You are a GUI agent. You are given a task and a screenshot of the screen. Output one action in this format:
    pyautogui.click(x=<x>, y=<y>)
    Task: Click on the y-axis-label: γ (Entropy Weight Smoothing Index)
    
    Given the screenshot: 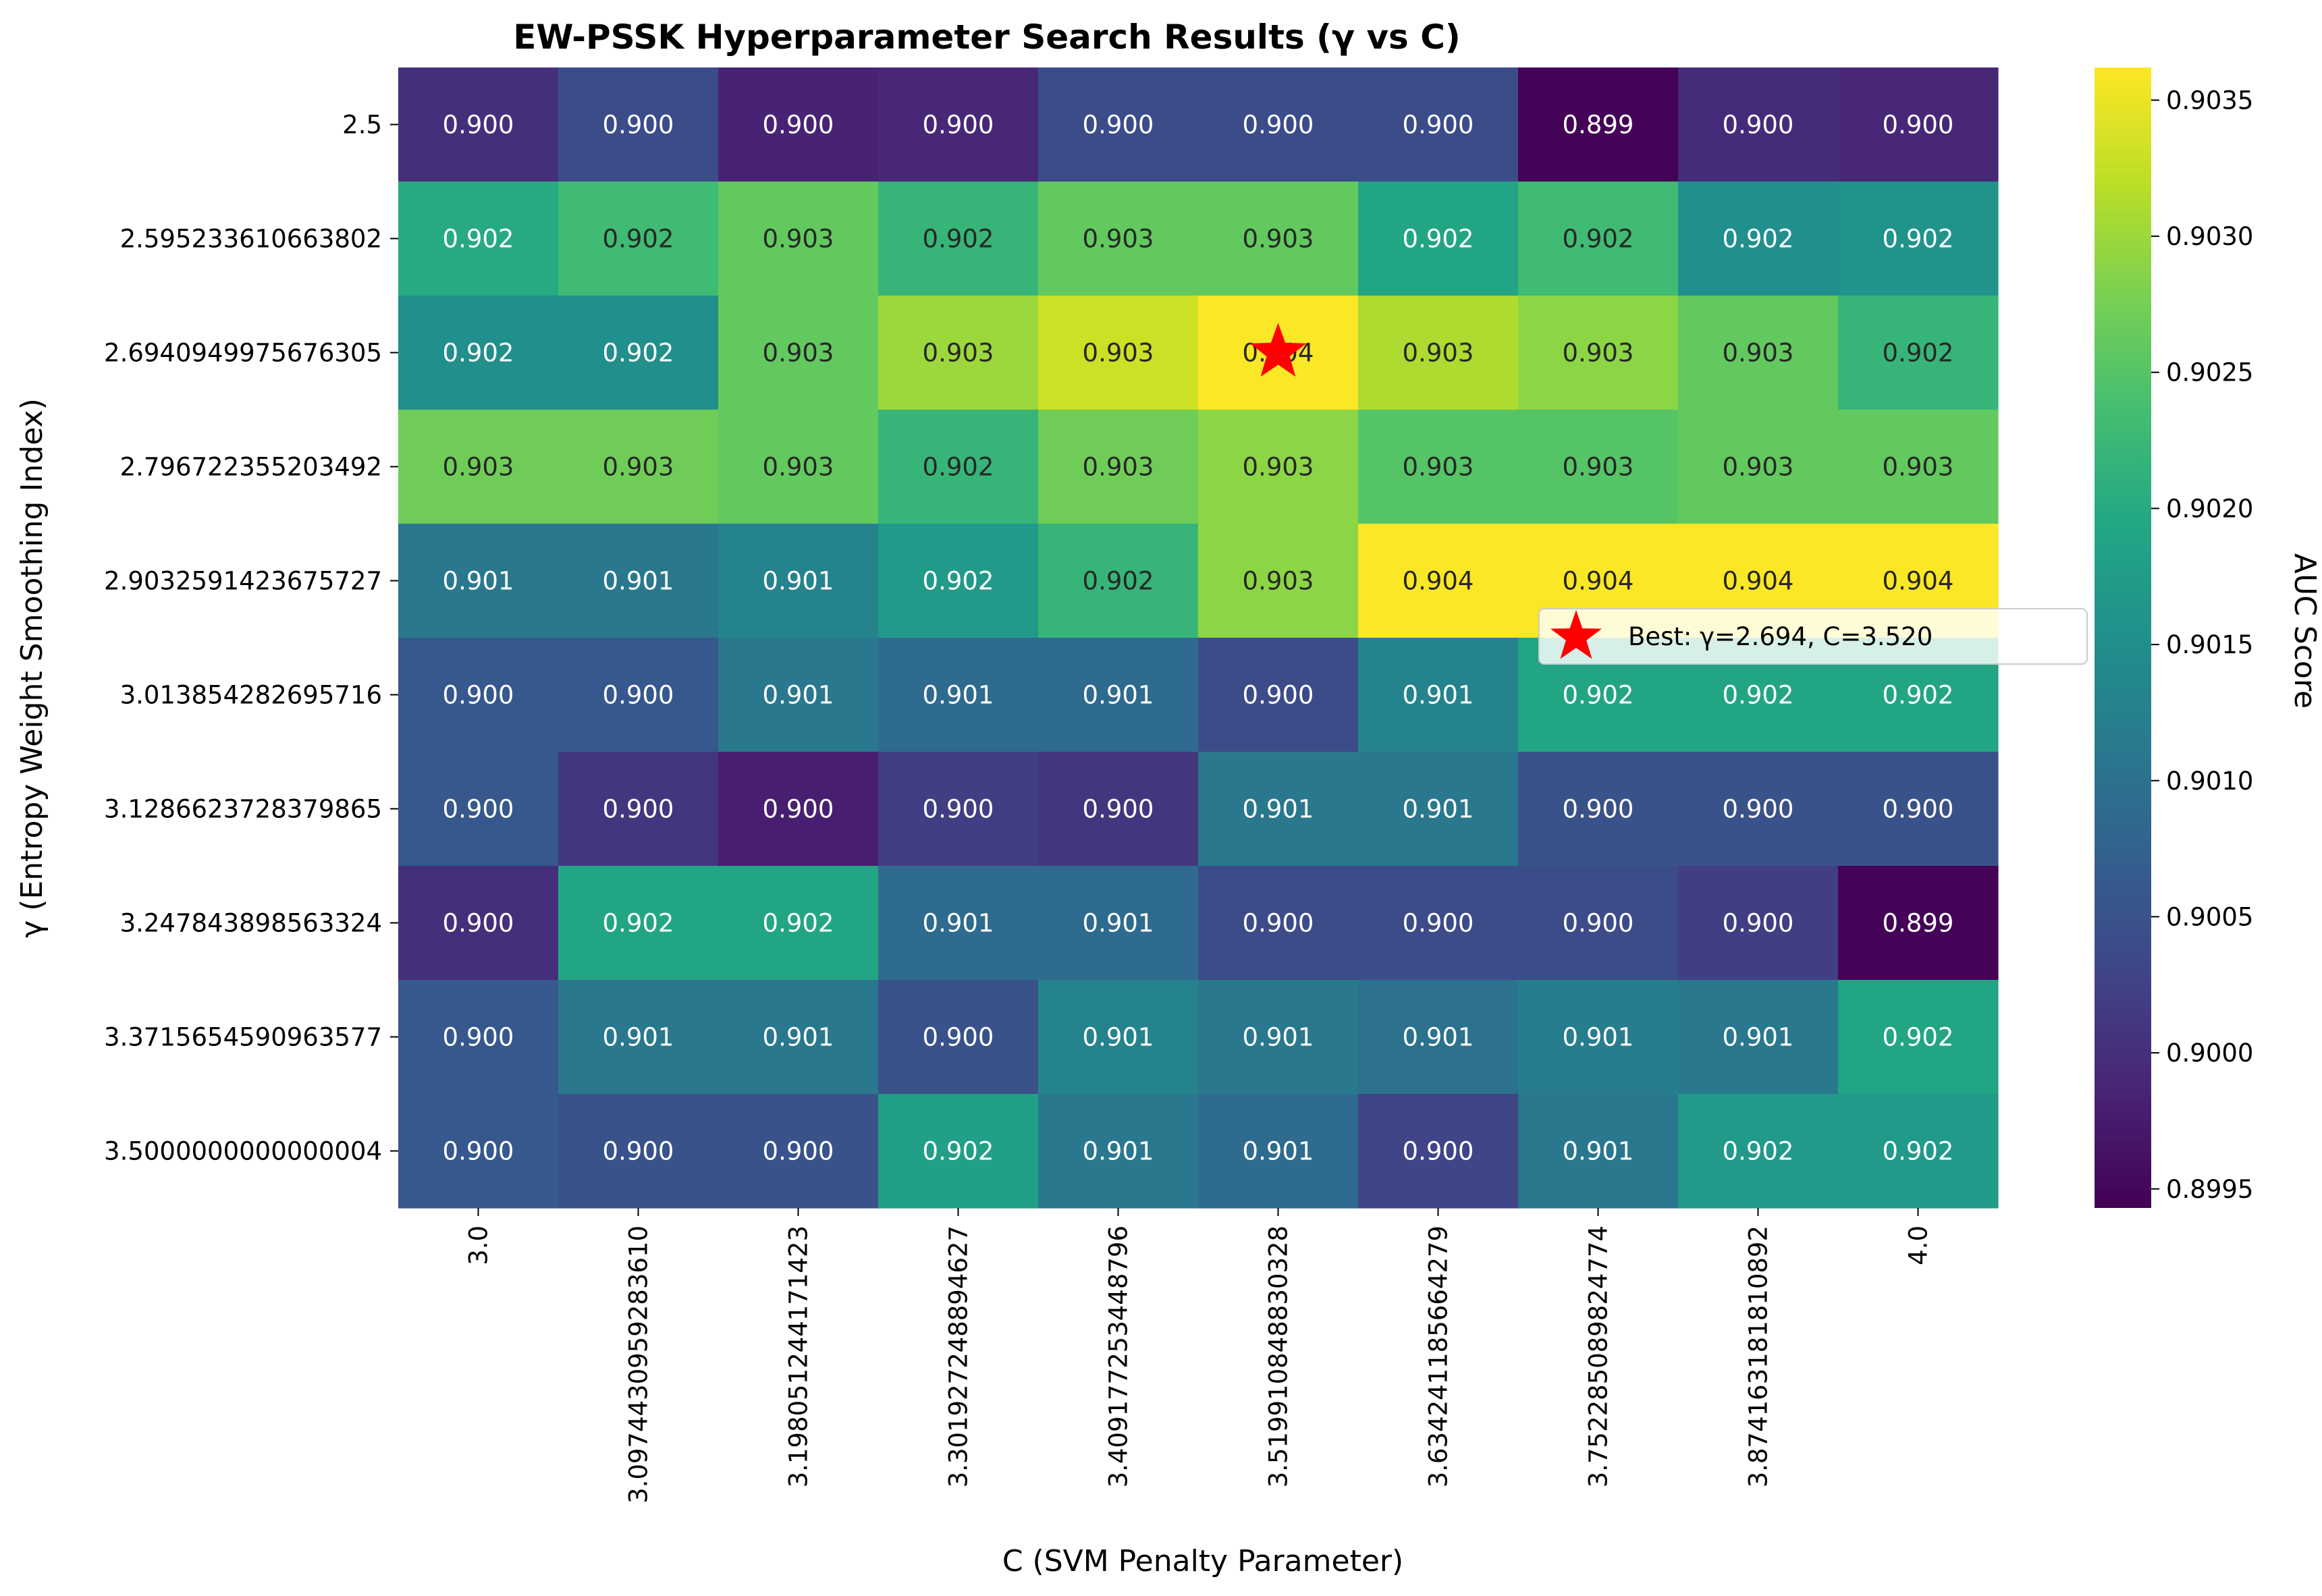 What is the action you would take?
    pyautogui.click(x=32, y=668)
    